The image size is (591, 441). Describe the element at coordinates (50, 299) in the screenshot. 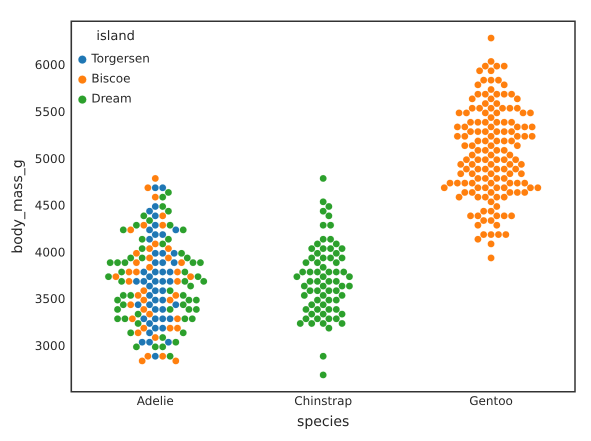

I see `y-tick-label: 3500` at that location.